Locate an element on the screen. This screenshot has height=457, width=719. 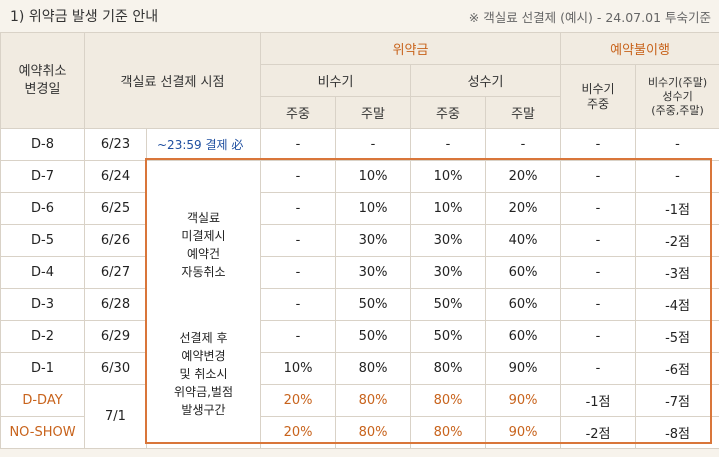
cell-off-weekday: 20% is located at coordinates (298, 432).